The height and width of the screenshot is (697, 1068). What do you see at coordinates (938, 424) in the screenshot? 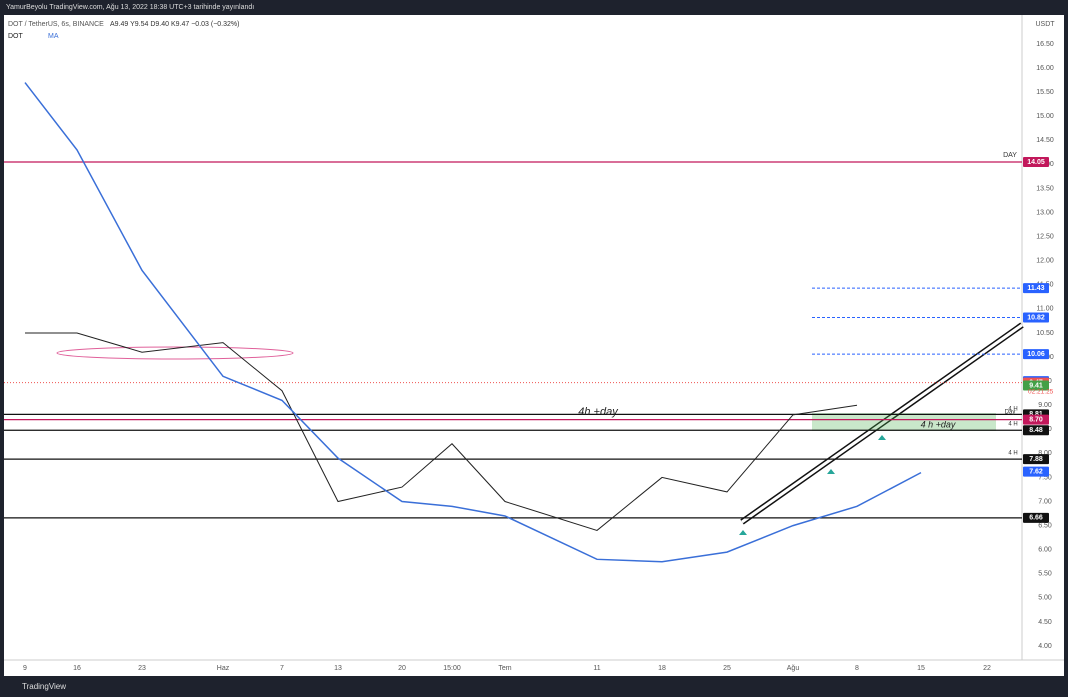
I see `annotation: 4 h +day` at bounding box center [938, 424].